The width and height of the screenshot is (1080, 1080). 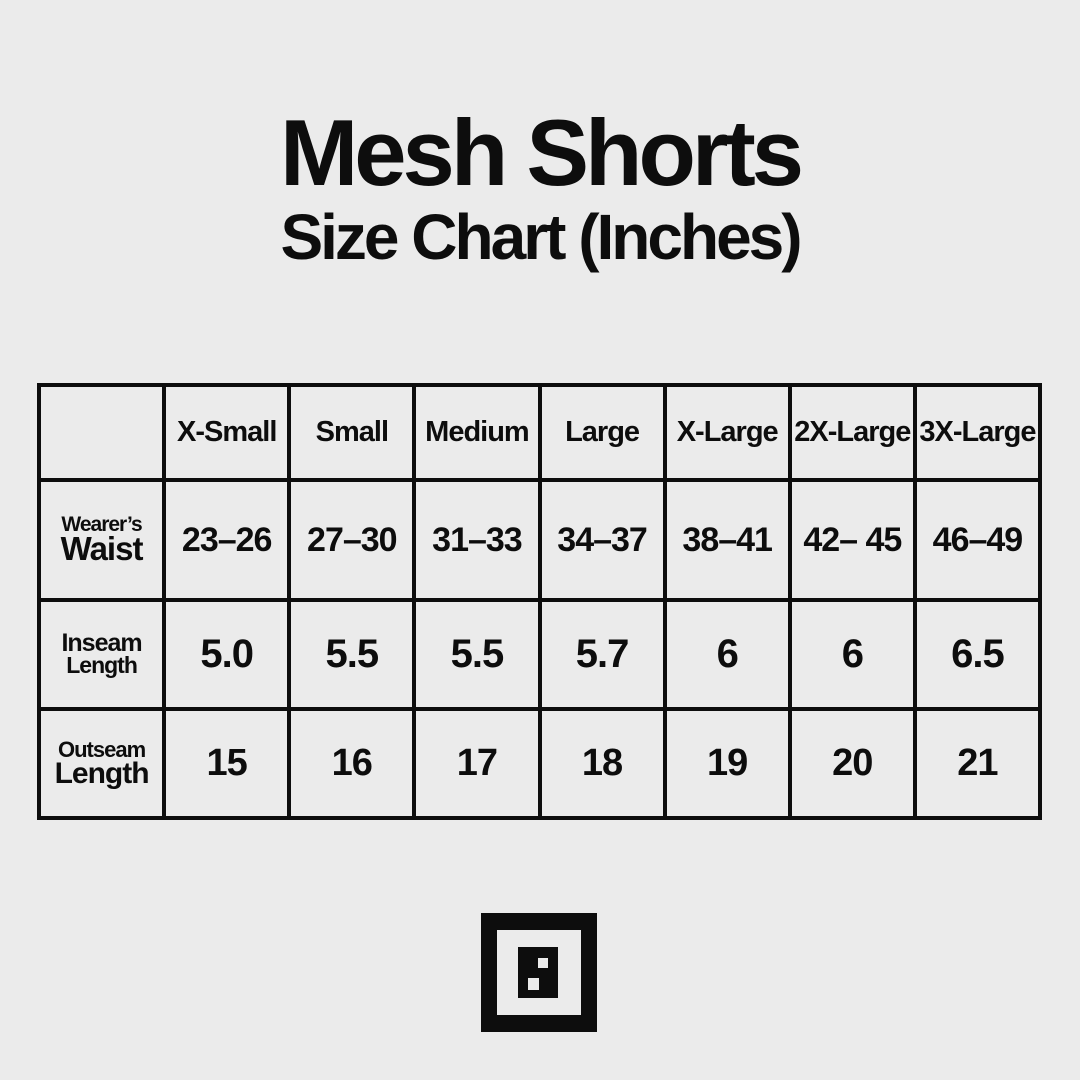 What do you see at coordinates (602, 763) in the screenshot?
I see `value-cell: 18` at bounding box center [602, 763].